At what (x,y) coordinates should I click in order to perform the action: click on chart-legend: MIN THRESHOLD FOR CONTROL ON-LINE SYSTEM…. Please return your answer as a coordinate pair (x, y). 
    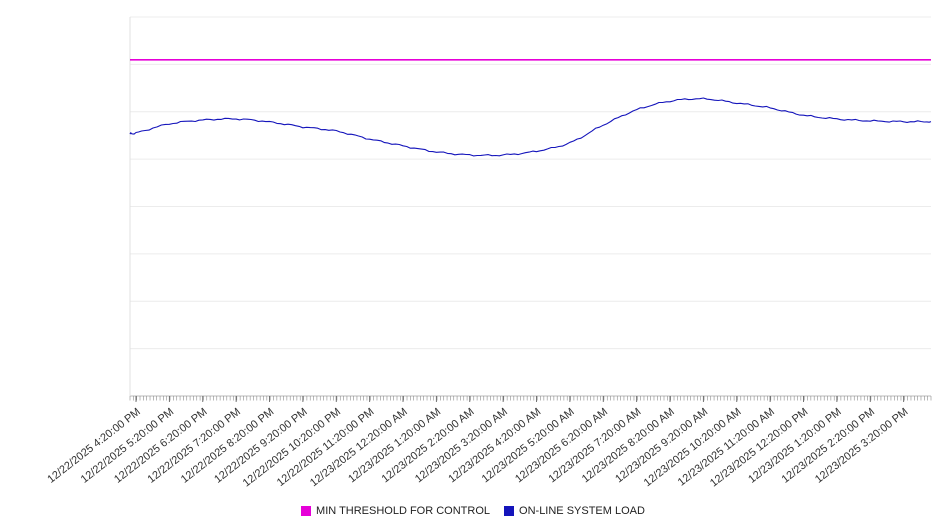
    Looking at the image, I should click on (473, 511).